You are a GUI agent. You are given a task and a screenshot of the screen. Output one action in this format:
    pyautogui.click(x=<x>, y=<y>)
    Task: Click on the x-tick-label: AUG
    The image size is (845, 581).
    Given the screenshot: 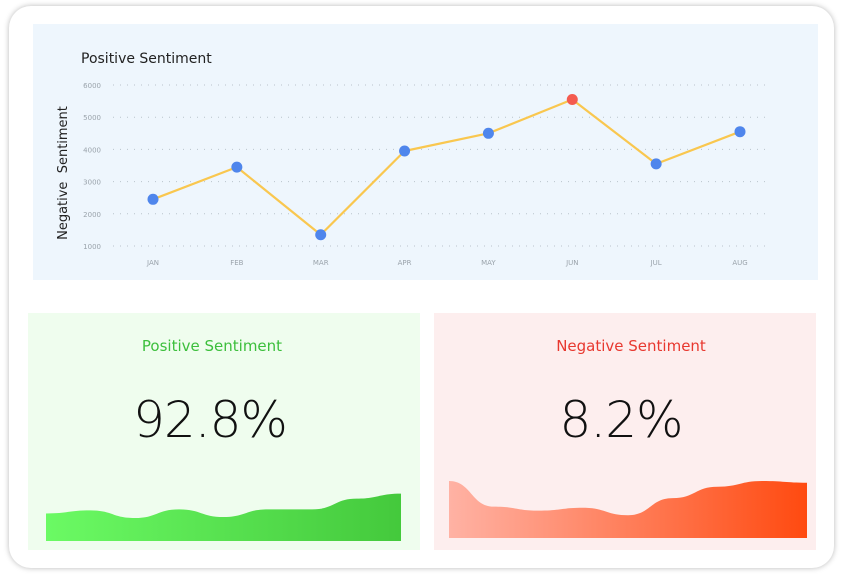 What is the action you would take?
    pyautogui.click(x=739, y=263)
    